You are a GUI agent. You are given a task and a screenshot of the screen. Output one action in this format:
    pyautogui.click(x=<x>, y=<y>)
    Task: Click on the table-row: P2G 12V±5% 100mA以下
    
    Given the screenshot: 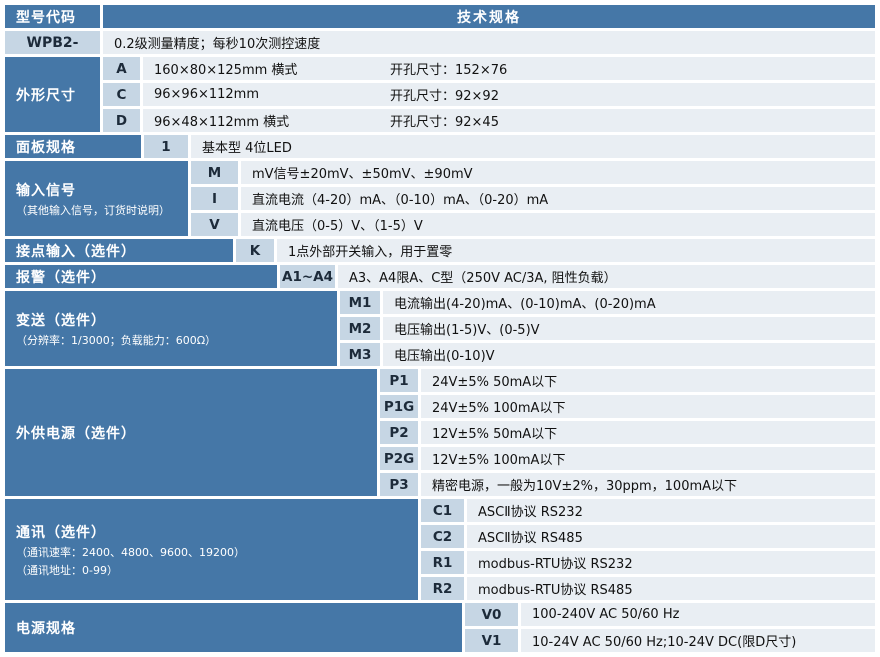 What is the action you would take?
    pyautogui.click(x=627, y=458)
    